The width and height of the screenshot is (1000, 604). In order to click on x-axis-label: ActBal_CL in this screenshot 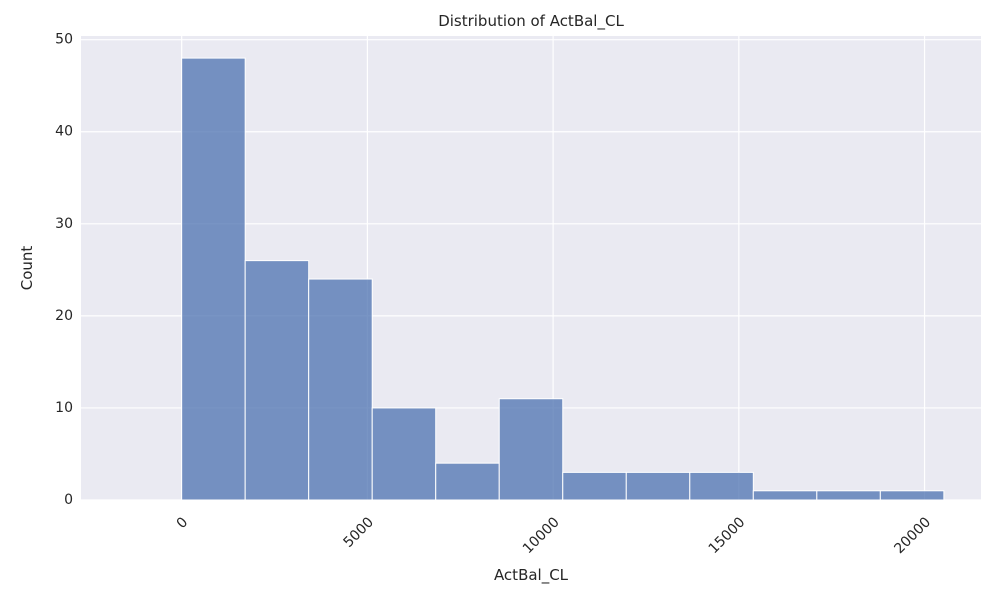, I will do `click(531, 575)`.